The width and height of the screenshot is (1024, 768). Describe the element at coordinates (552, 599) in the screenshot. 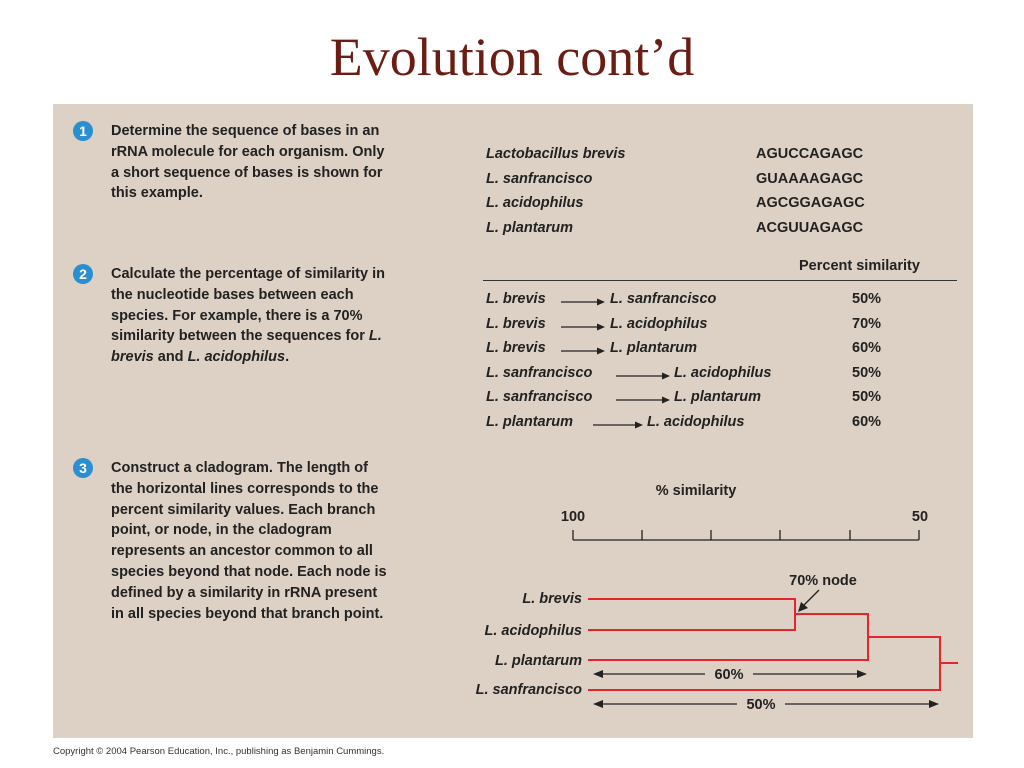

I see `taxon-label: L. brevis` at that location.